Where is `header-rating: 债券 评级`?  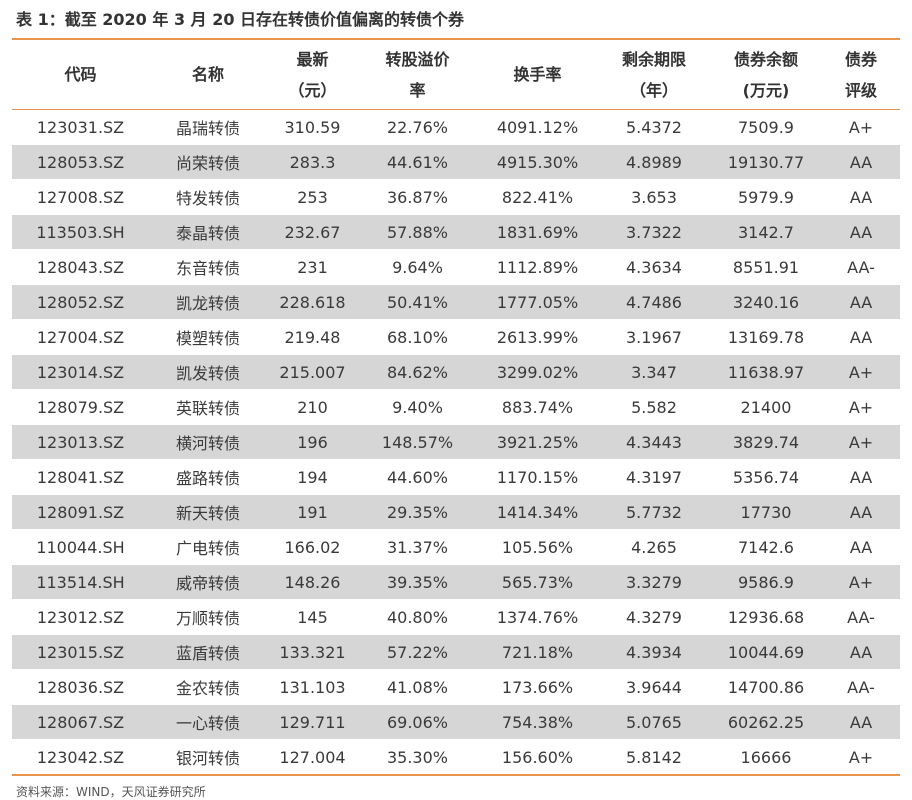 header-rating: 债券 评级 is located at coordinates (861, 75).